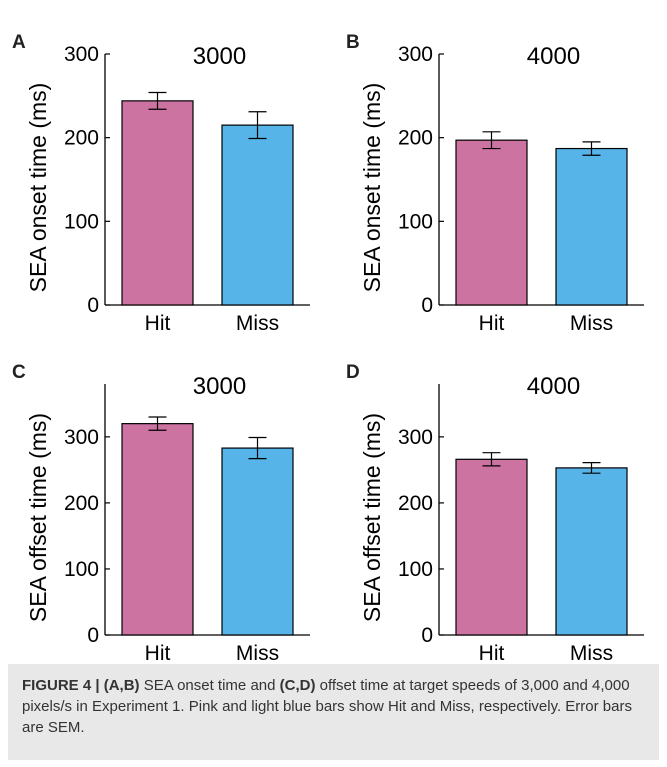  I want to click on panel-letter: B, so click(353, 42).